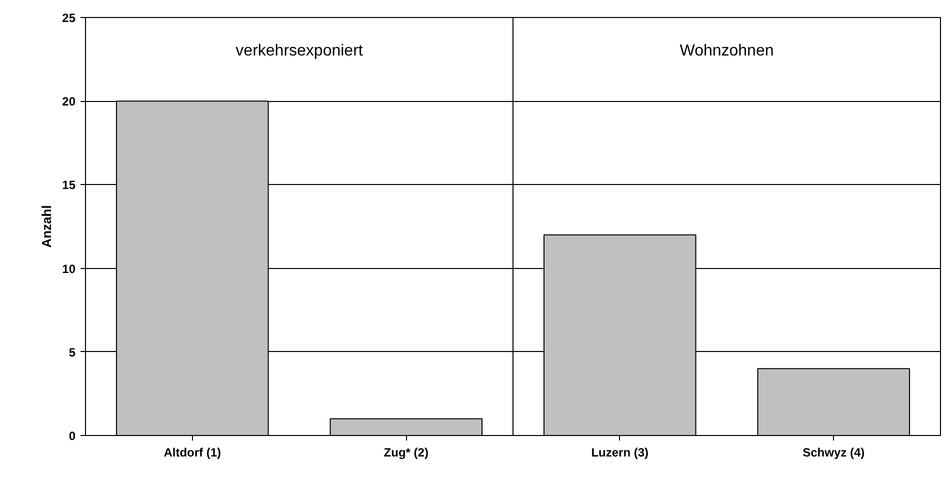  I want to click on y-tick-label: 10, so click(69, 269).